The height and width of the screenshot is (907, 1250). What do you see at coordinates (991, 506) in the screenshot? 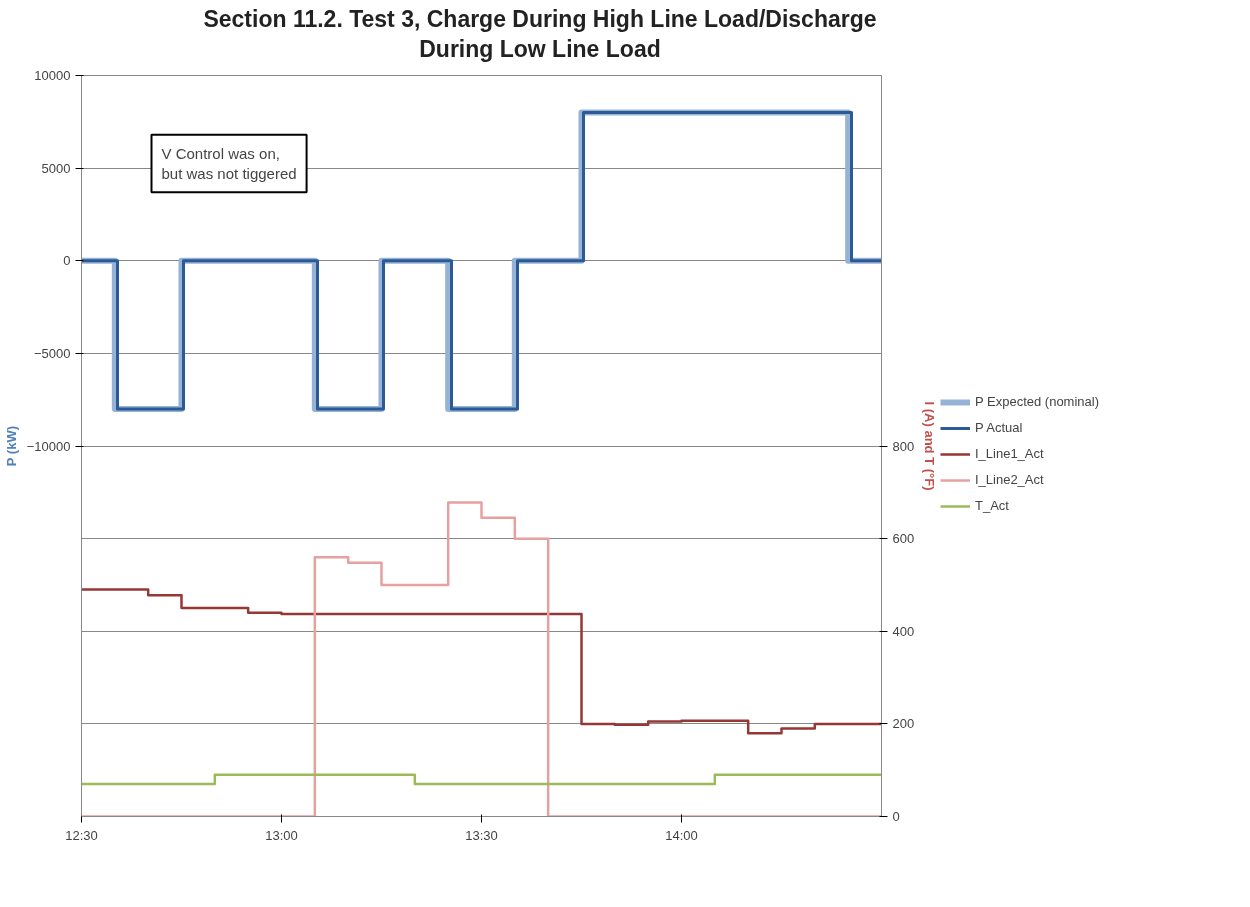
I see `legend-label: T_Act` at bounding box center [991, 506].